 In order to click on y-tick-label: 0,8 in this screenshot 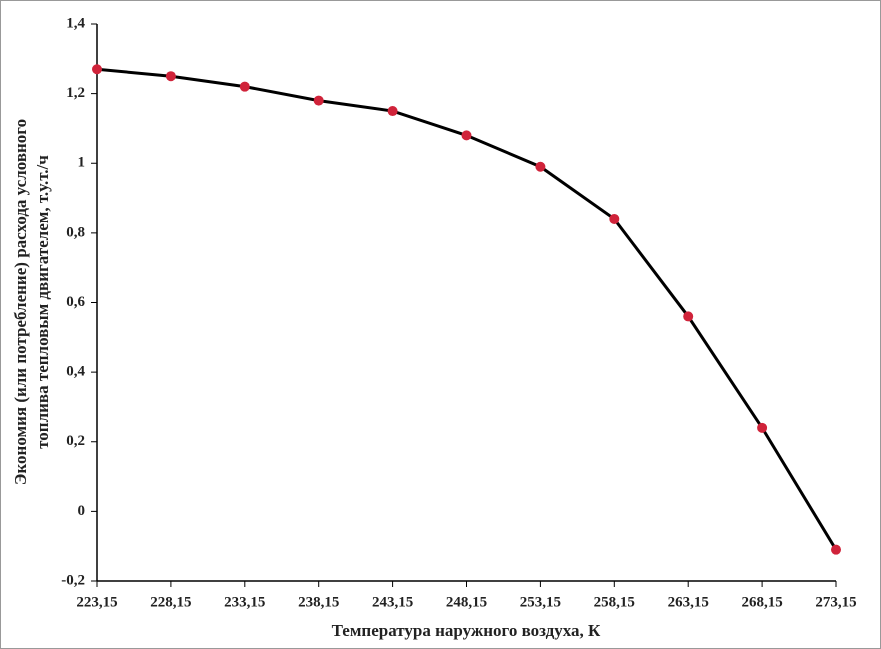, I will do `click(75, 232)`.